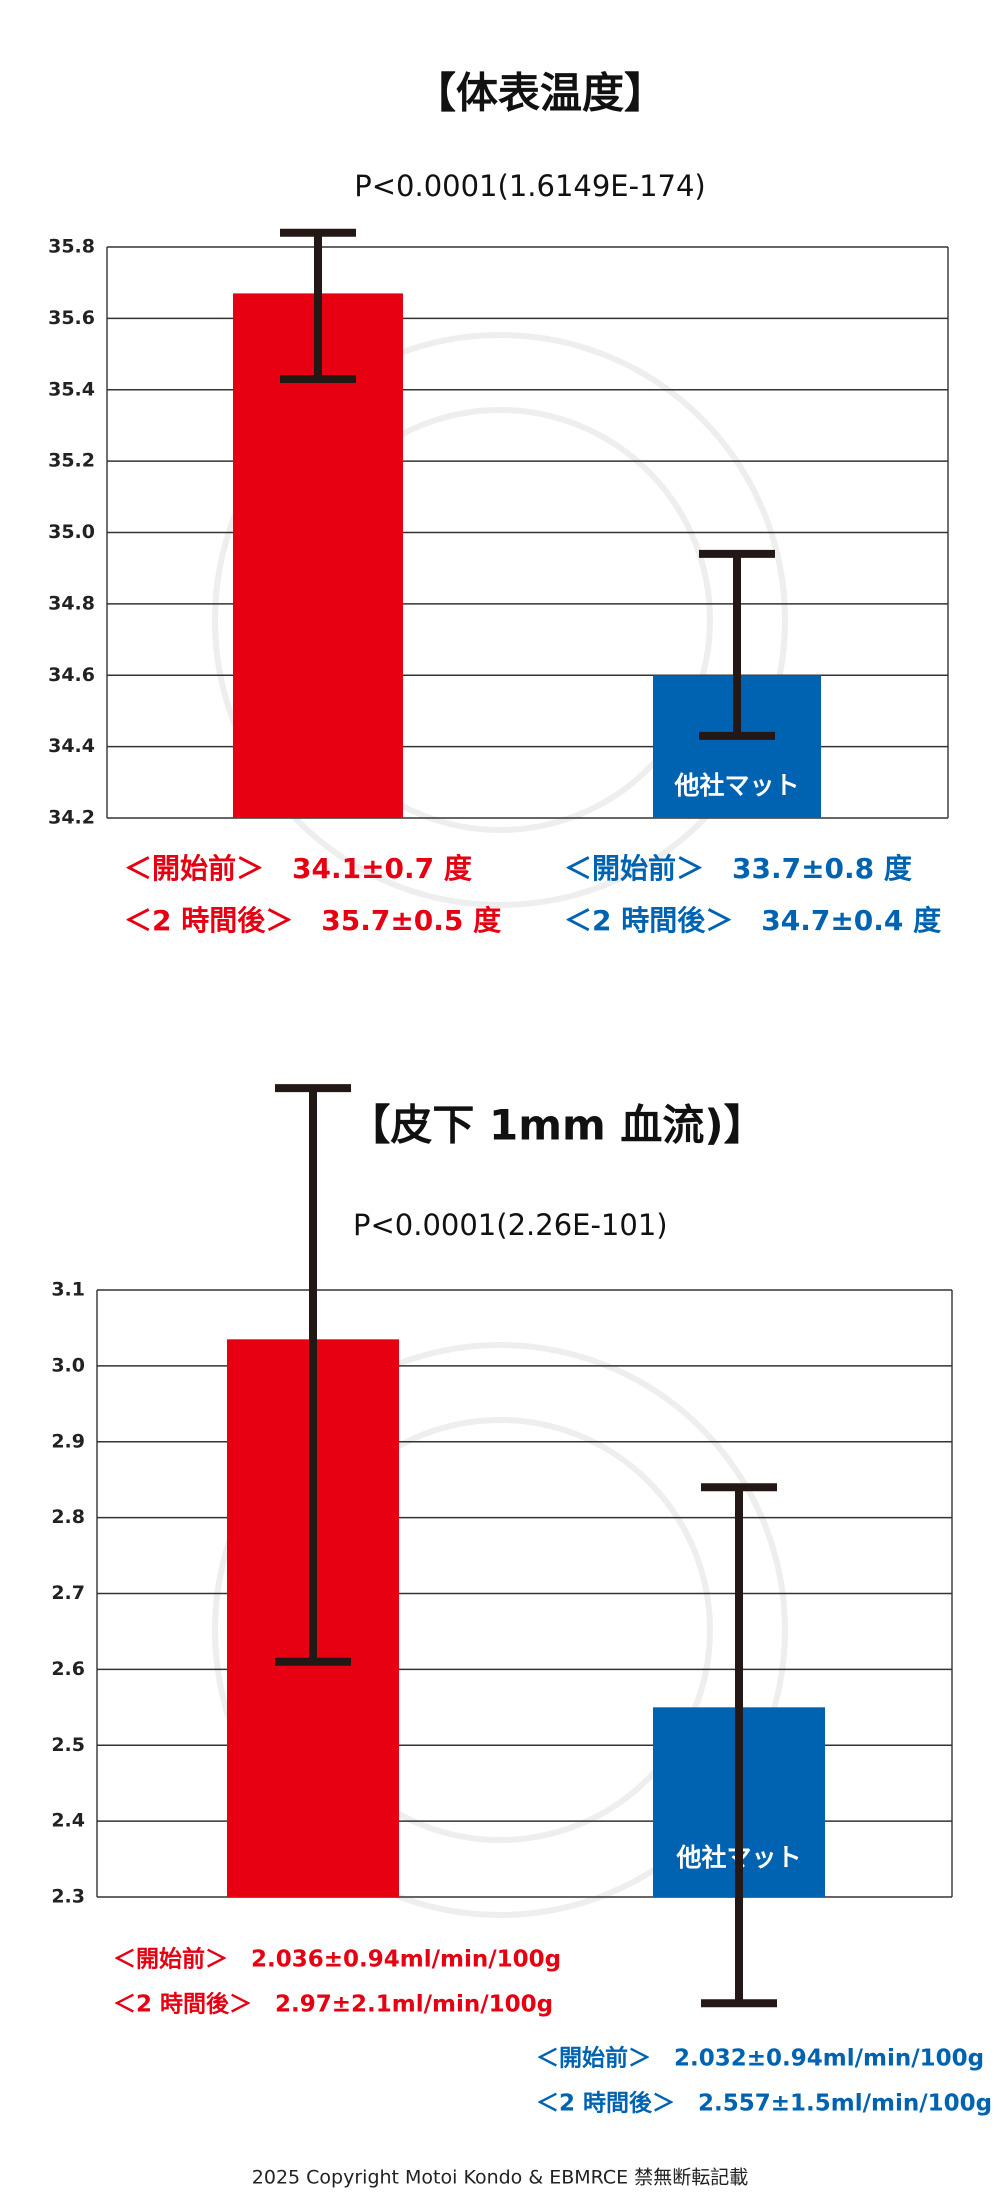  I want to click on y-tick-label: 3.0, so click(68, 1365).